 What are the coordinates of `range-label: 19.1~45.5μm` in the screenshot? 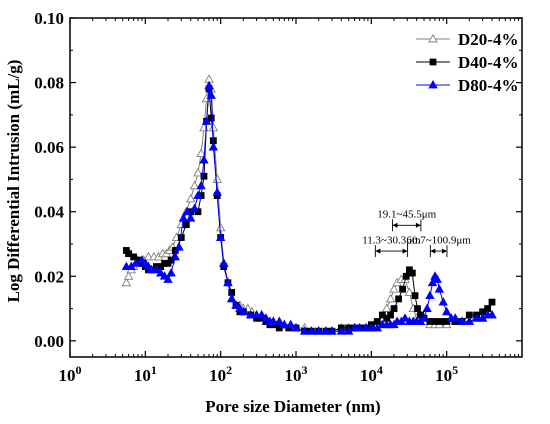 It's located at (406, 215).